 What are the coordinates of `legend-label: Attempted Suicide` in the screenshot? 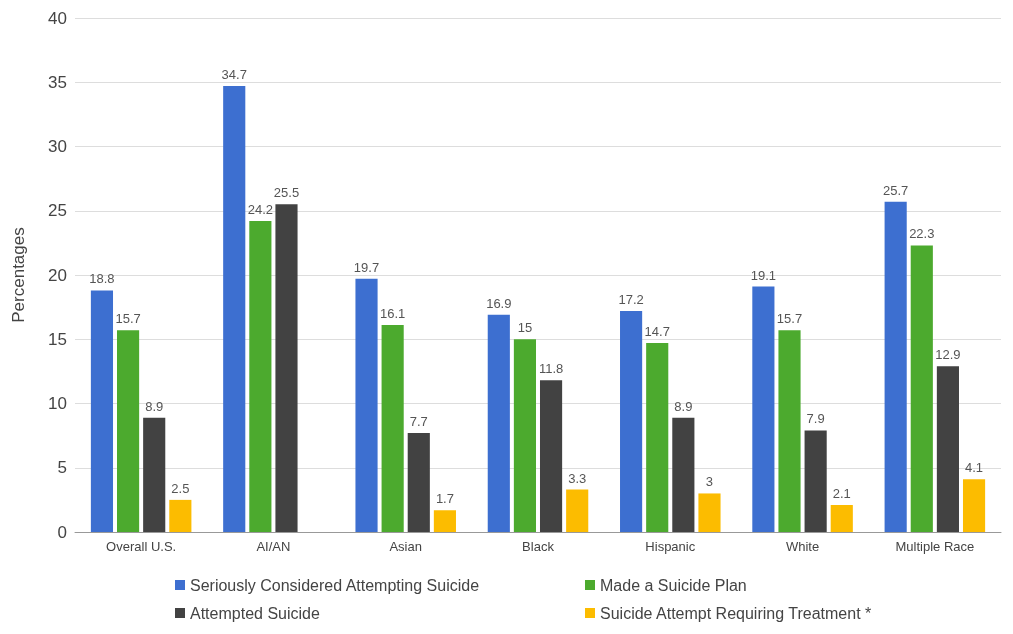 It's located at (255, 613).